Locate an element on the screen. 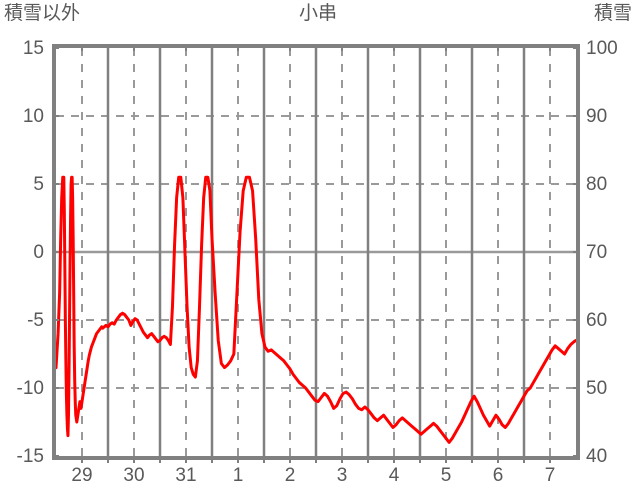  x-tick-2: 2 is located at coordinates (290, 475).